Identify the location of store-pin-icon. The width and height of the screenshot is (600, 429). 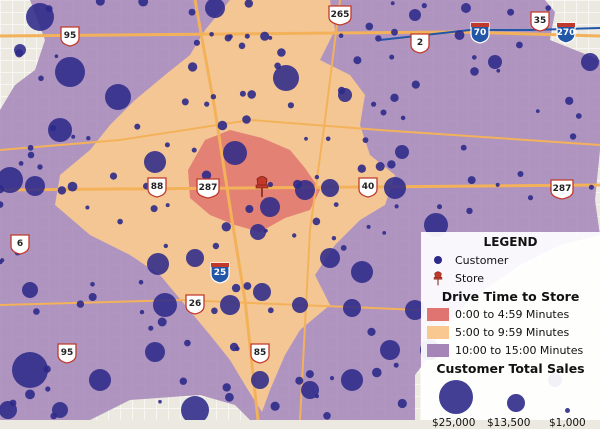
(262, 187).